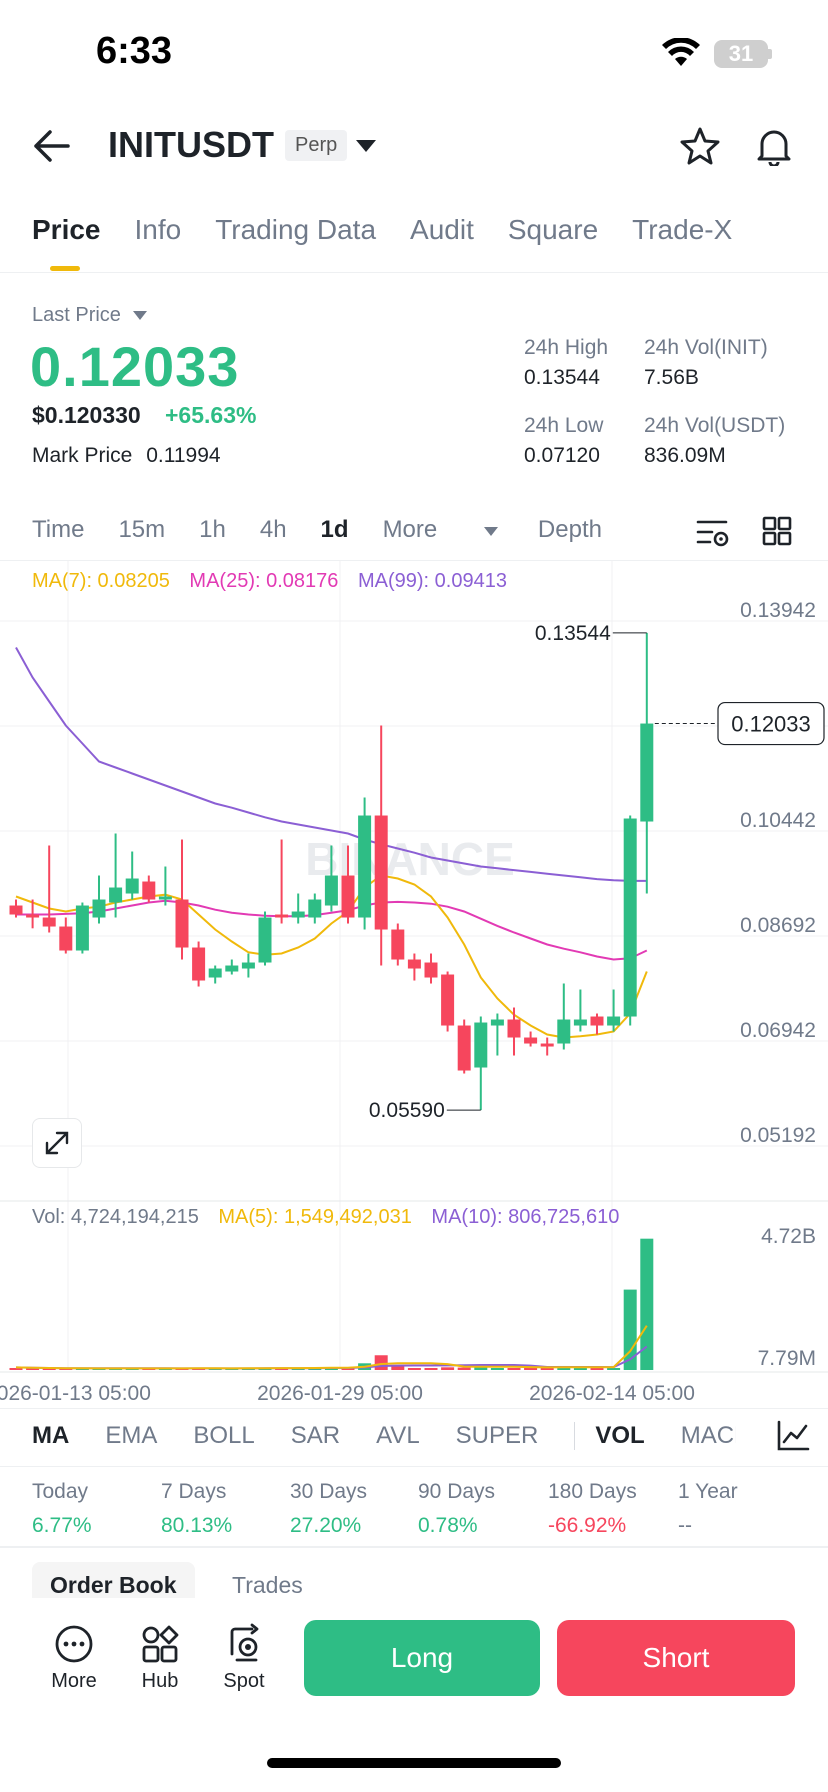  What do you see at coordinates (75, 1391) in the screenshot?
I see `time-axis-label: 2026-01-13 05:00` at bounding box center [75, 1391].